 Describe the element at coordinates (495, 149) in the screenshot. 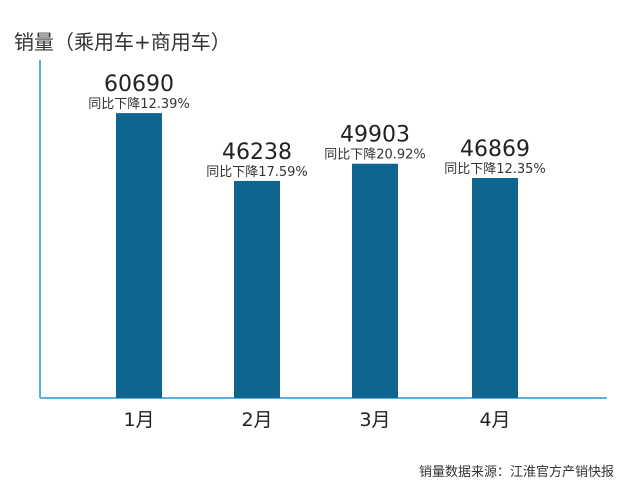

I see `value-label-4: 46869` at that location.